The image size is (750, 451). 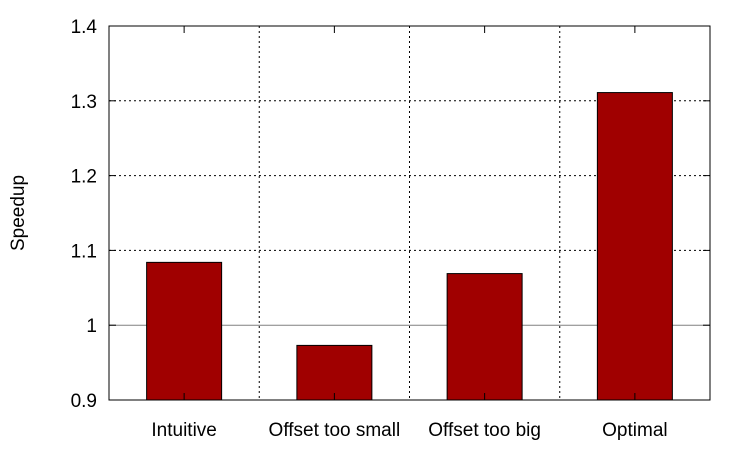 What do you see at coordinates (84, 251) in the screenshot?
I see `y-tick-label: 1.1` at bounding box center [84, 251].